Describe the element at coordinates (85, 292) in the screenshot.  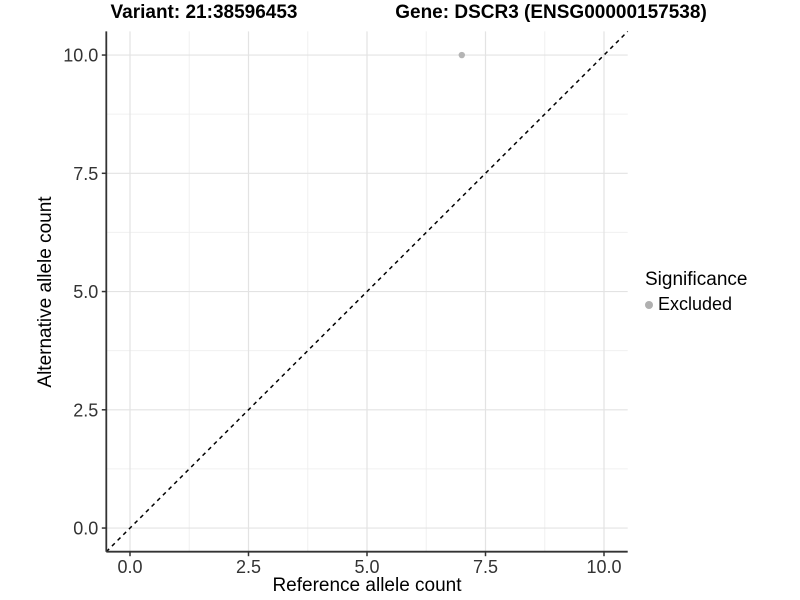
I see `y-tick-label: 5.0` at that location.